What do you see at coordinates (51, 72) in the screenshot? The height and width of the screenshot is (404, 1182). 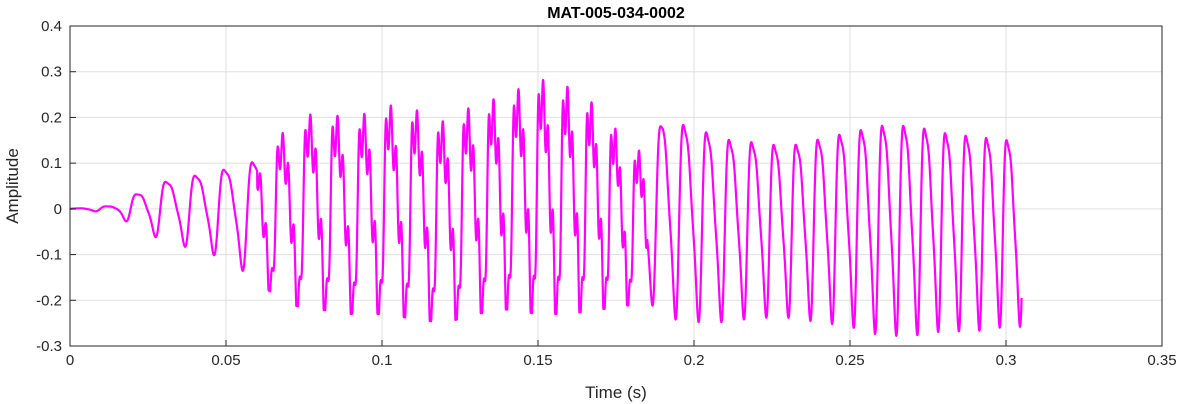 I see `y-tick-label: 0.3` at bounding box center [51, 72].